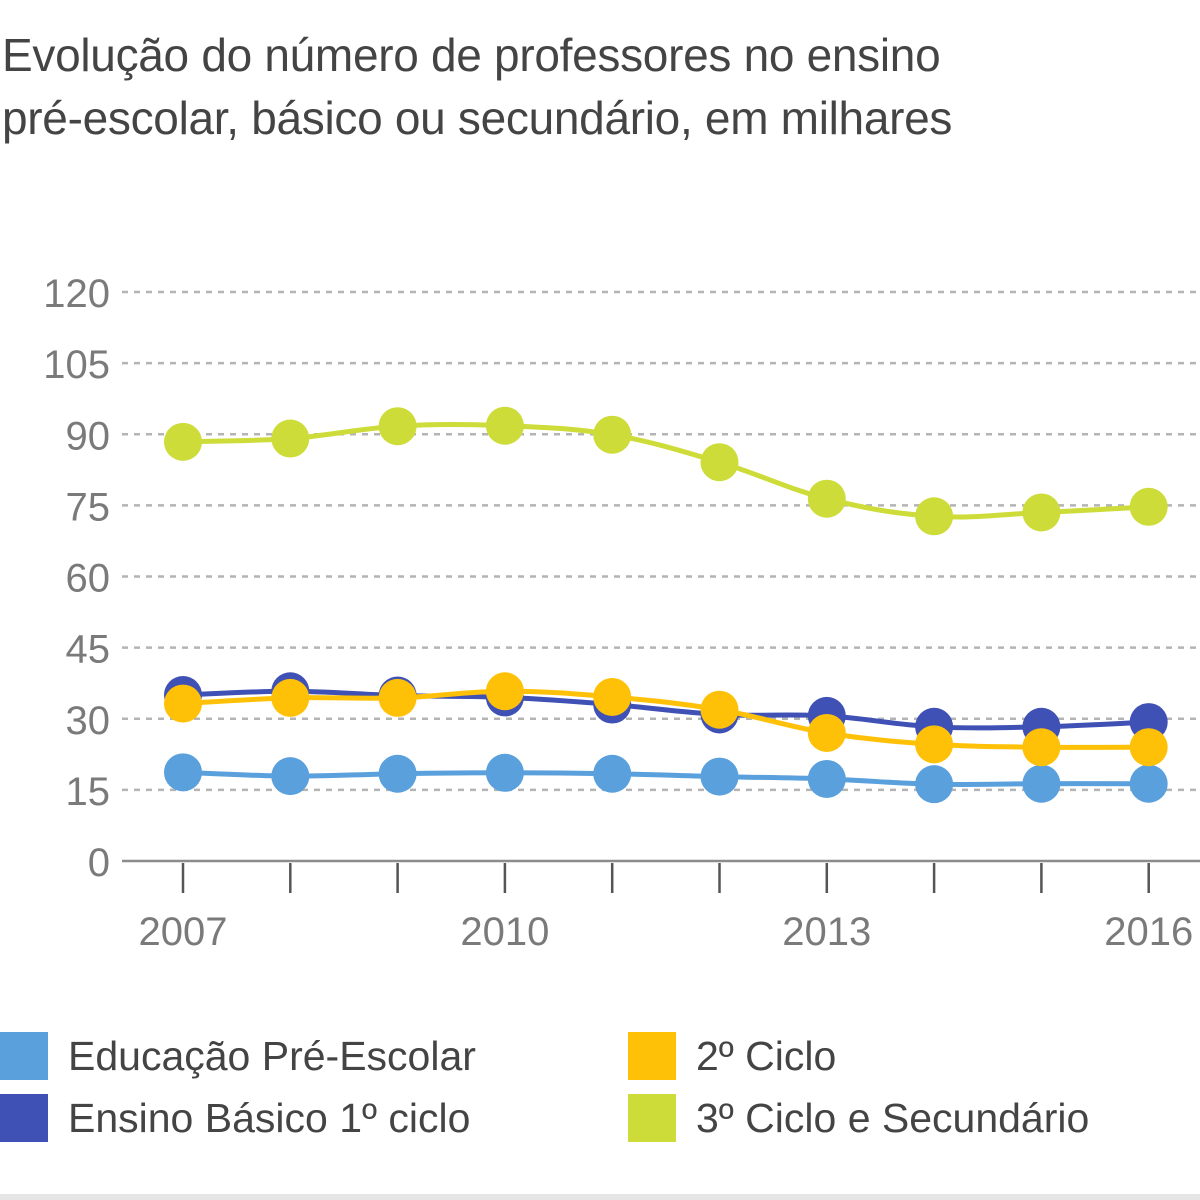 This screenshot has height=1200, width=1200. What do you see at coordinates (504, 691) in the screenshot?
I see `series-2-point-2010` at bounding box center [504, 691].